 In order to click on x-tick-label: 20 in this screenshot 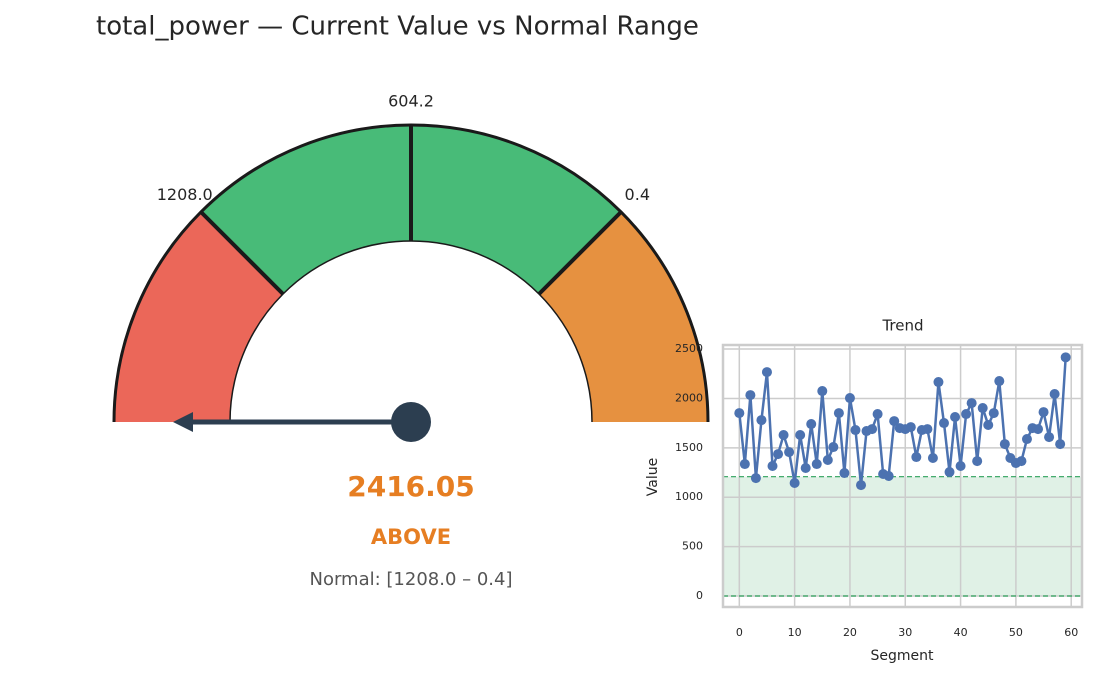, I will do `click(850, 632)`.